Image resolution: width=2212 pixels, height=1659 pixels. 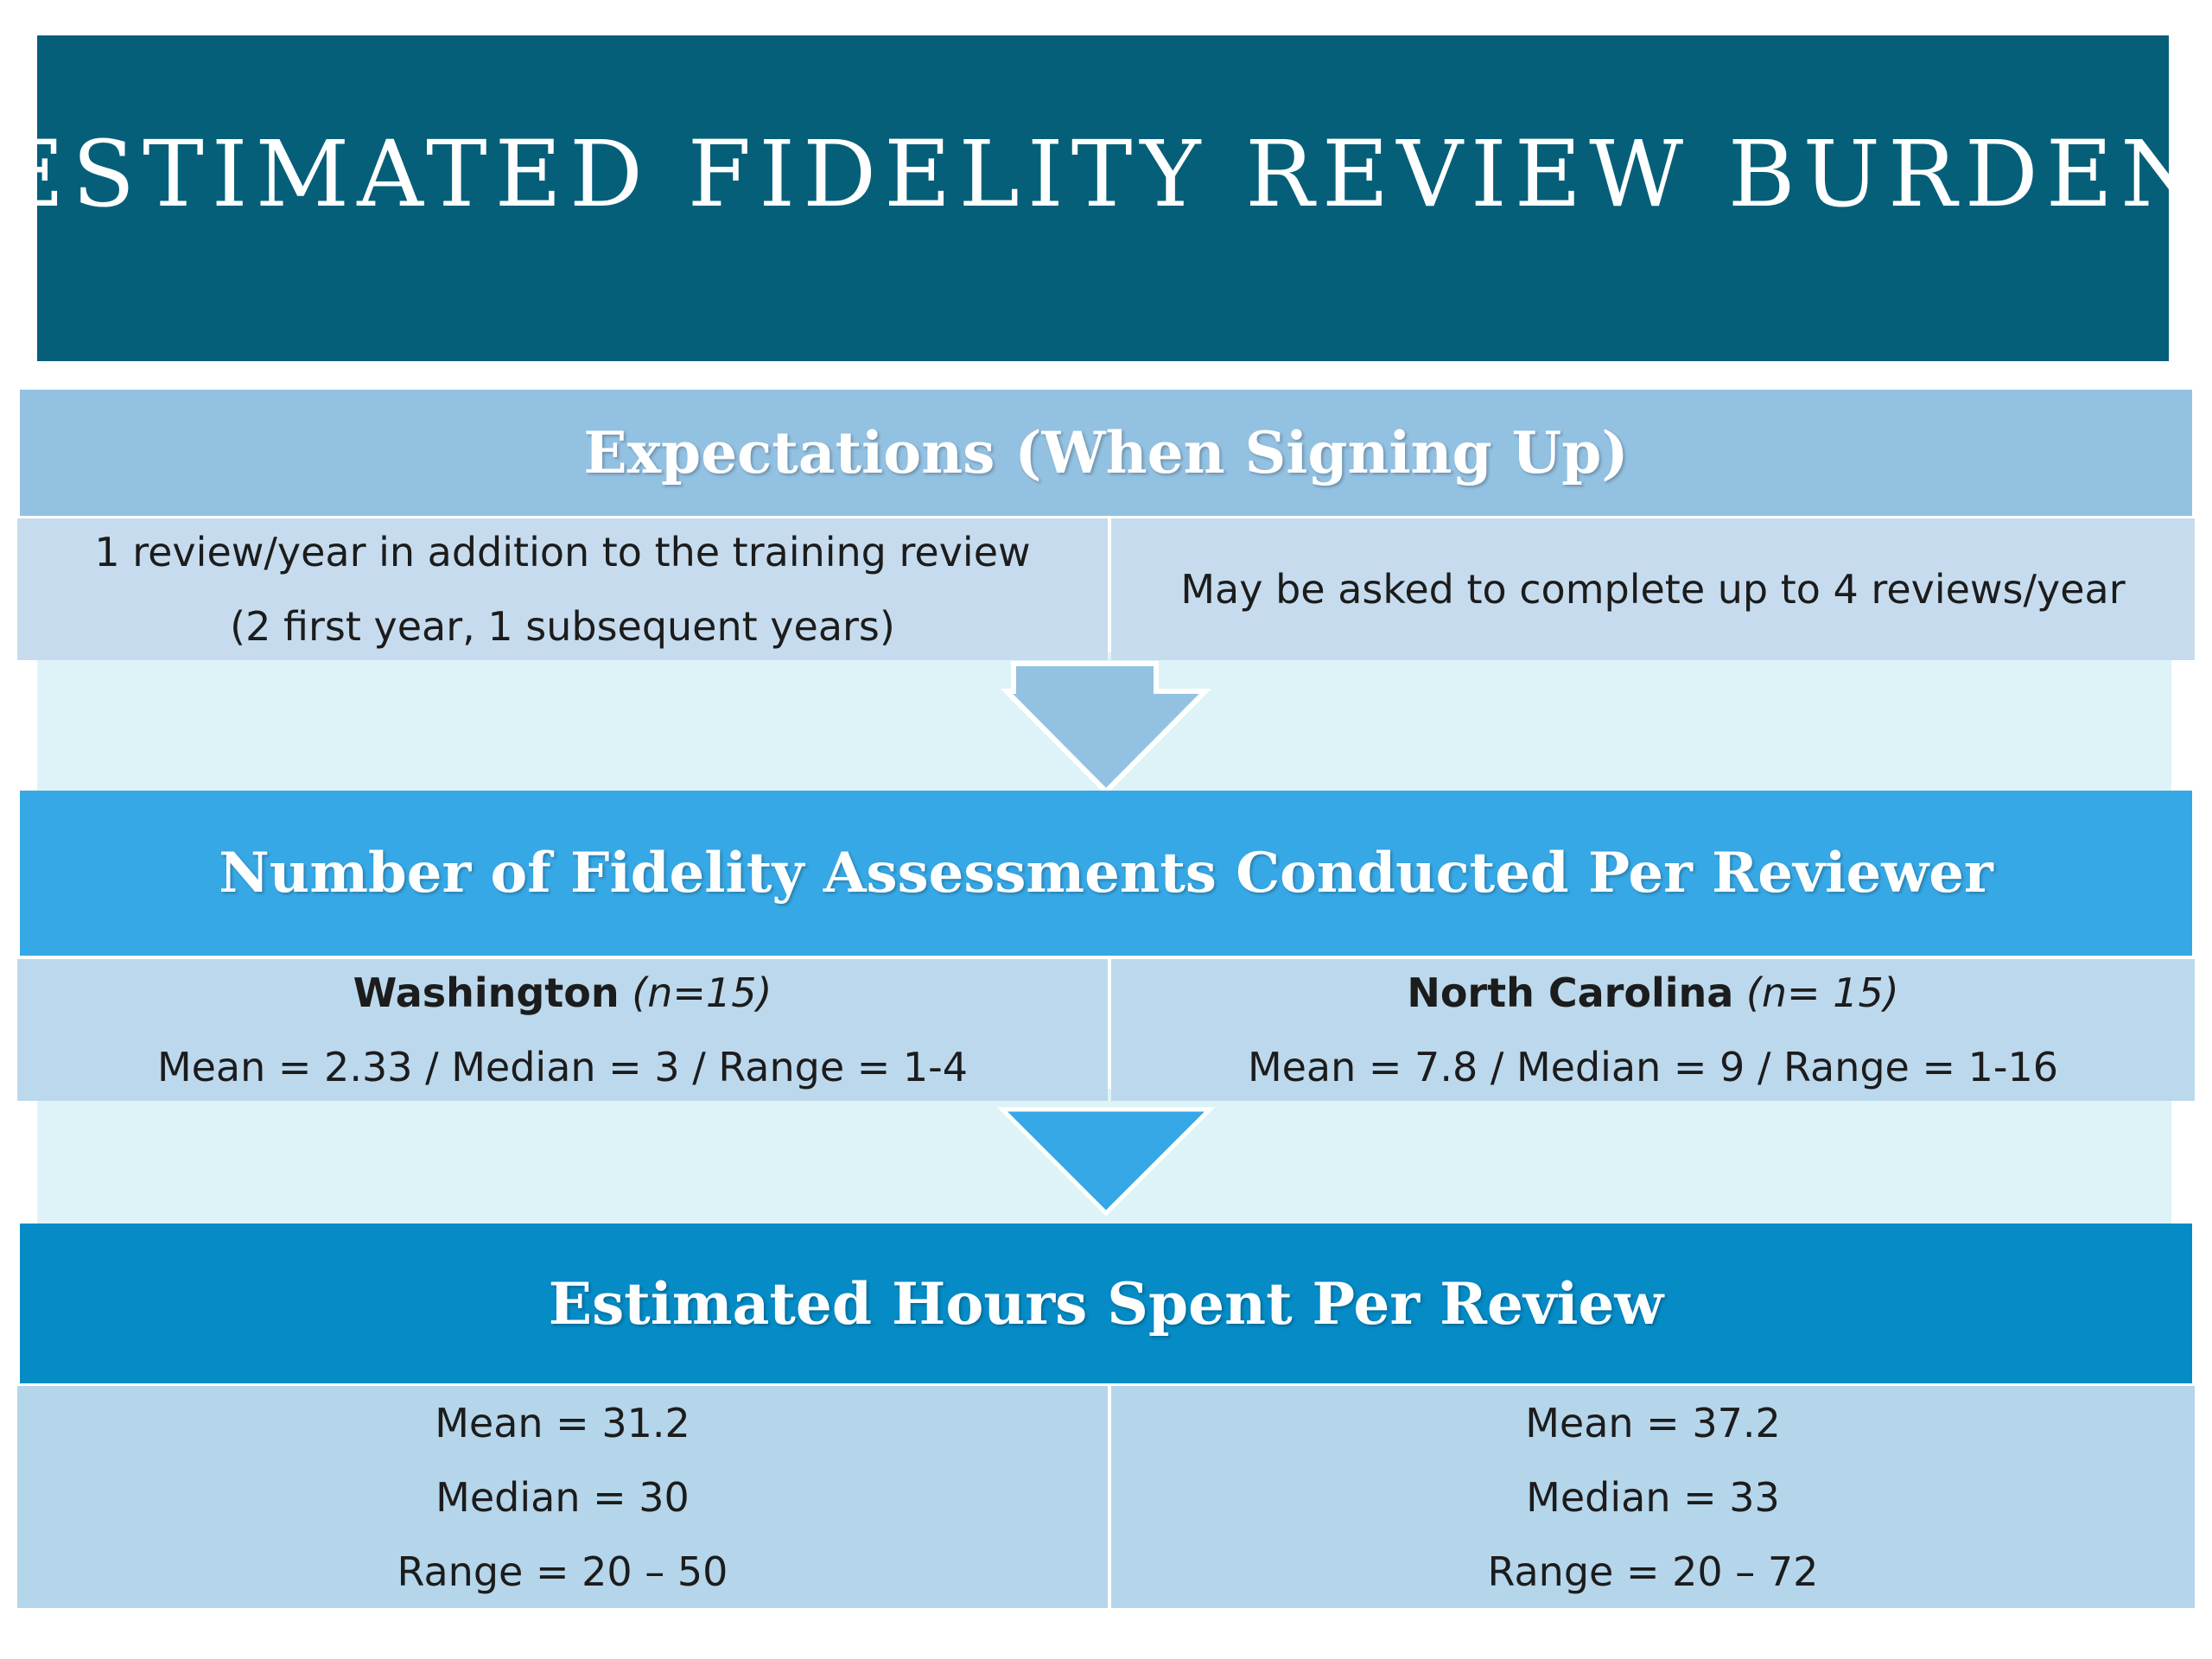 I want to click on section-hours-header: Estimated Hours Spent Per Review, so click(x=1106, y=1303).